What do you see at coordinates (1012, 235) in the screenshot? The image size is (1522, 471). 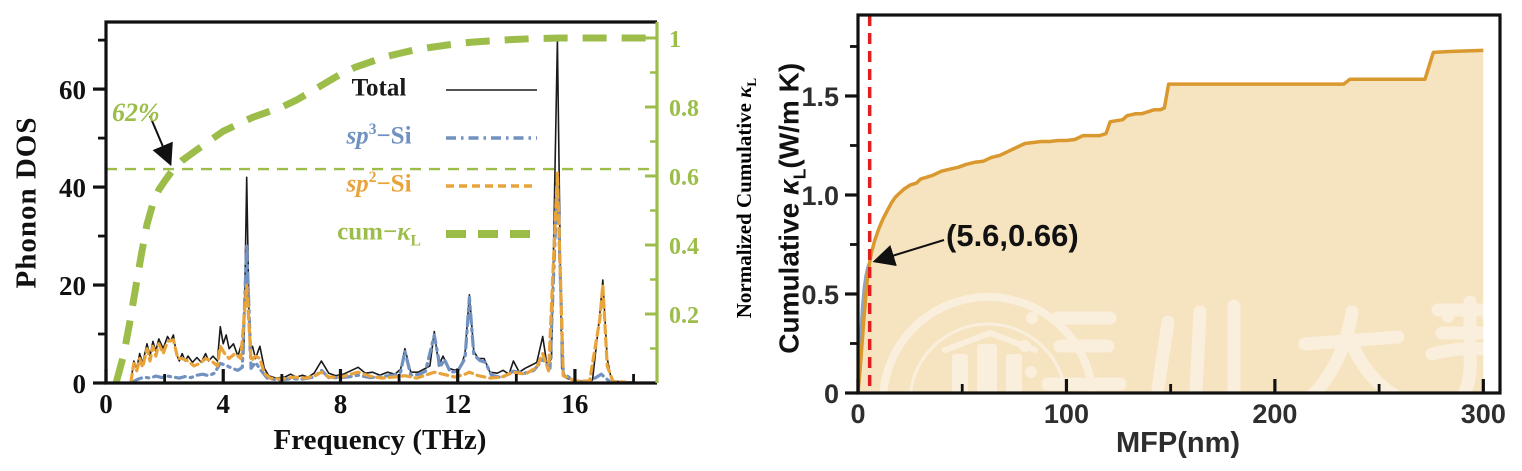 I see `annotation-point-5-6-0-66: (5.6,0.66)` at bounding box center [1012, 235].